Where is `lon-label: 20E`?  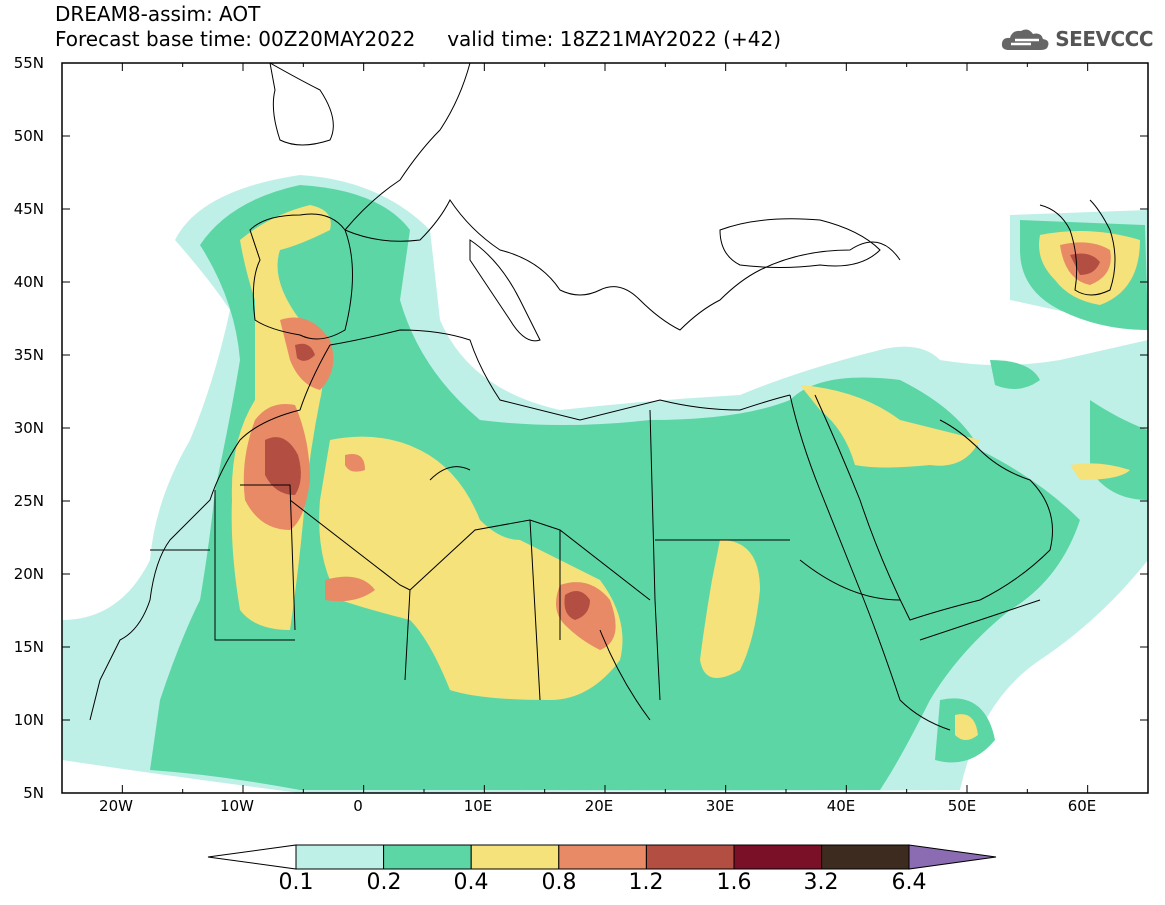
lon-label: 20E is located at coordinates (599, 806).